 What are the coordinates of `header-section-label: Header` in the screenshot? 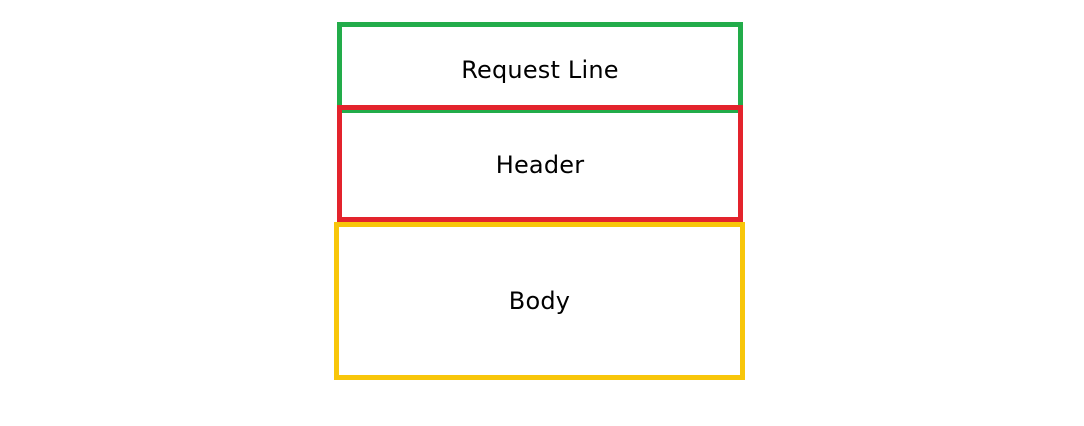 It's located at (540, 164).